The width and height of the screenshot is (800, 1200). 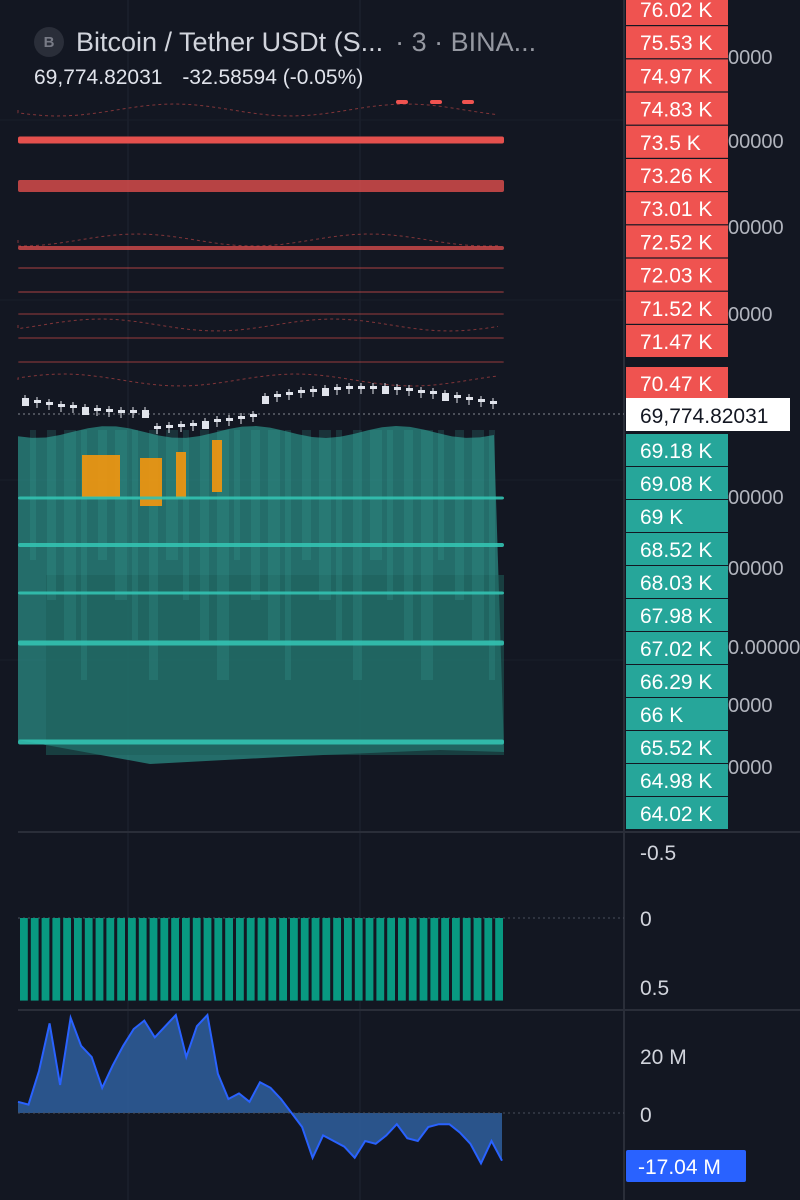 What do you see at coordinates (646, 919) in the screenshot?
I see `pane2-axis-label: 0` at bounding box center [646, 919].